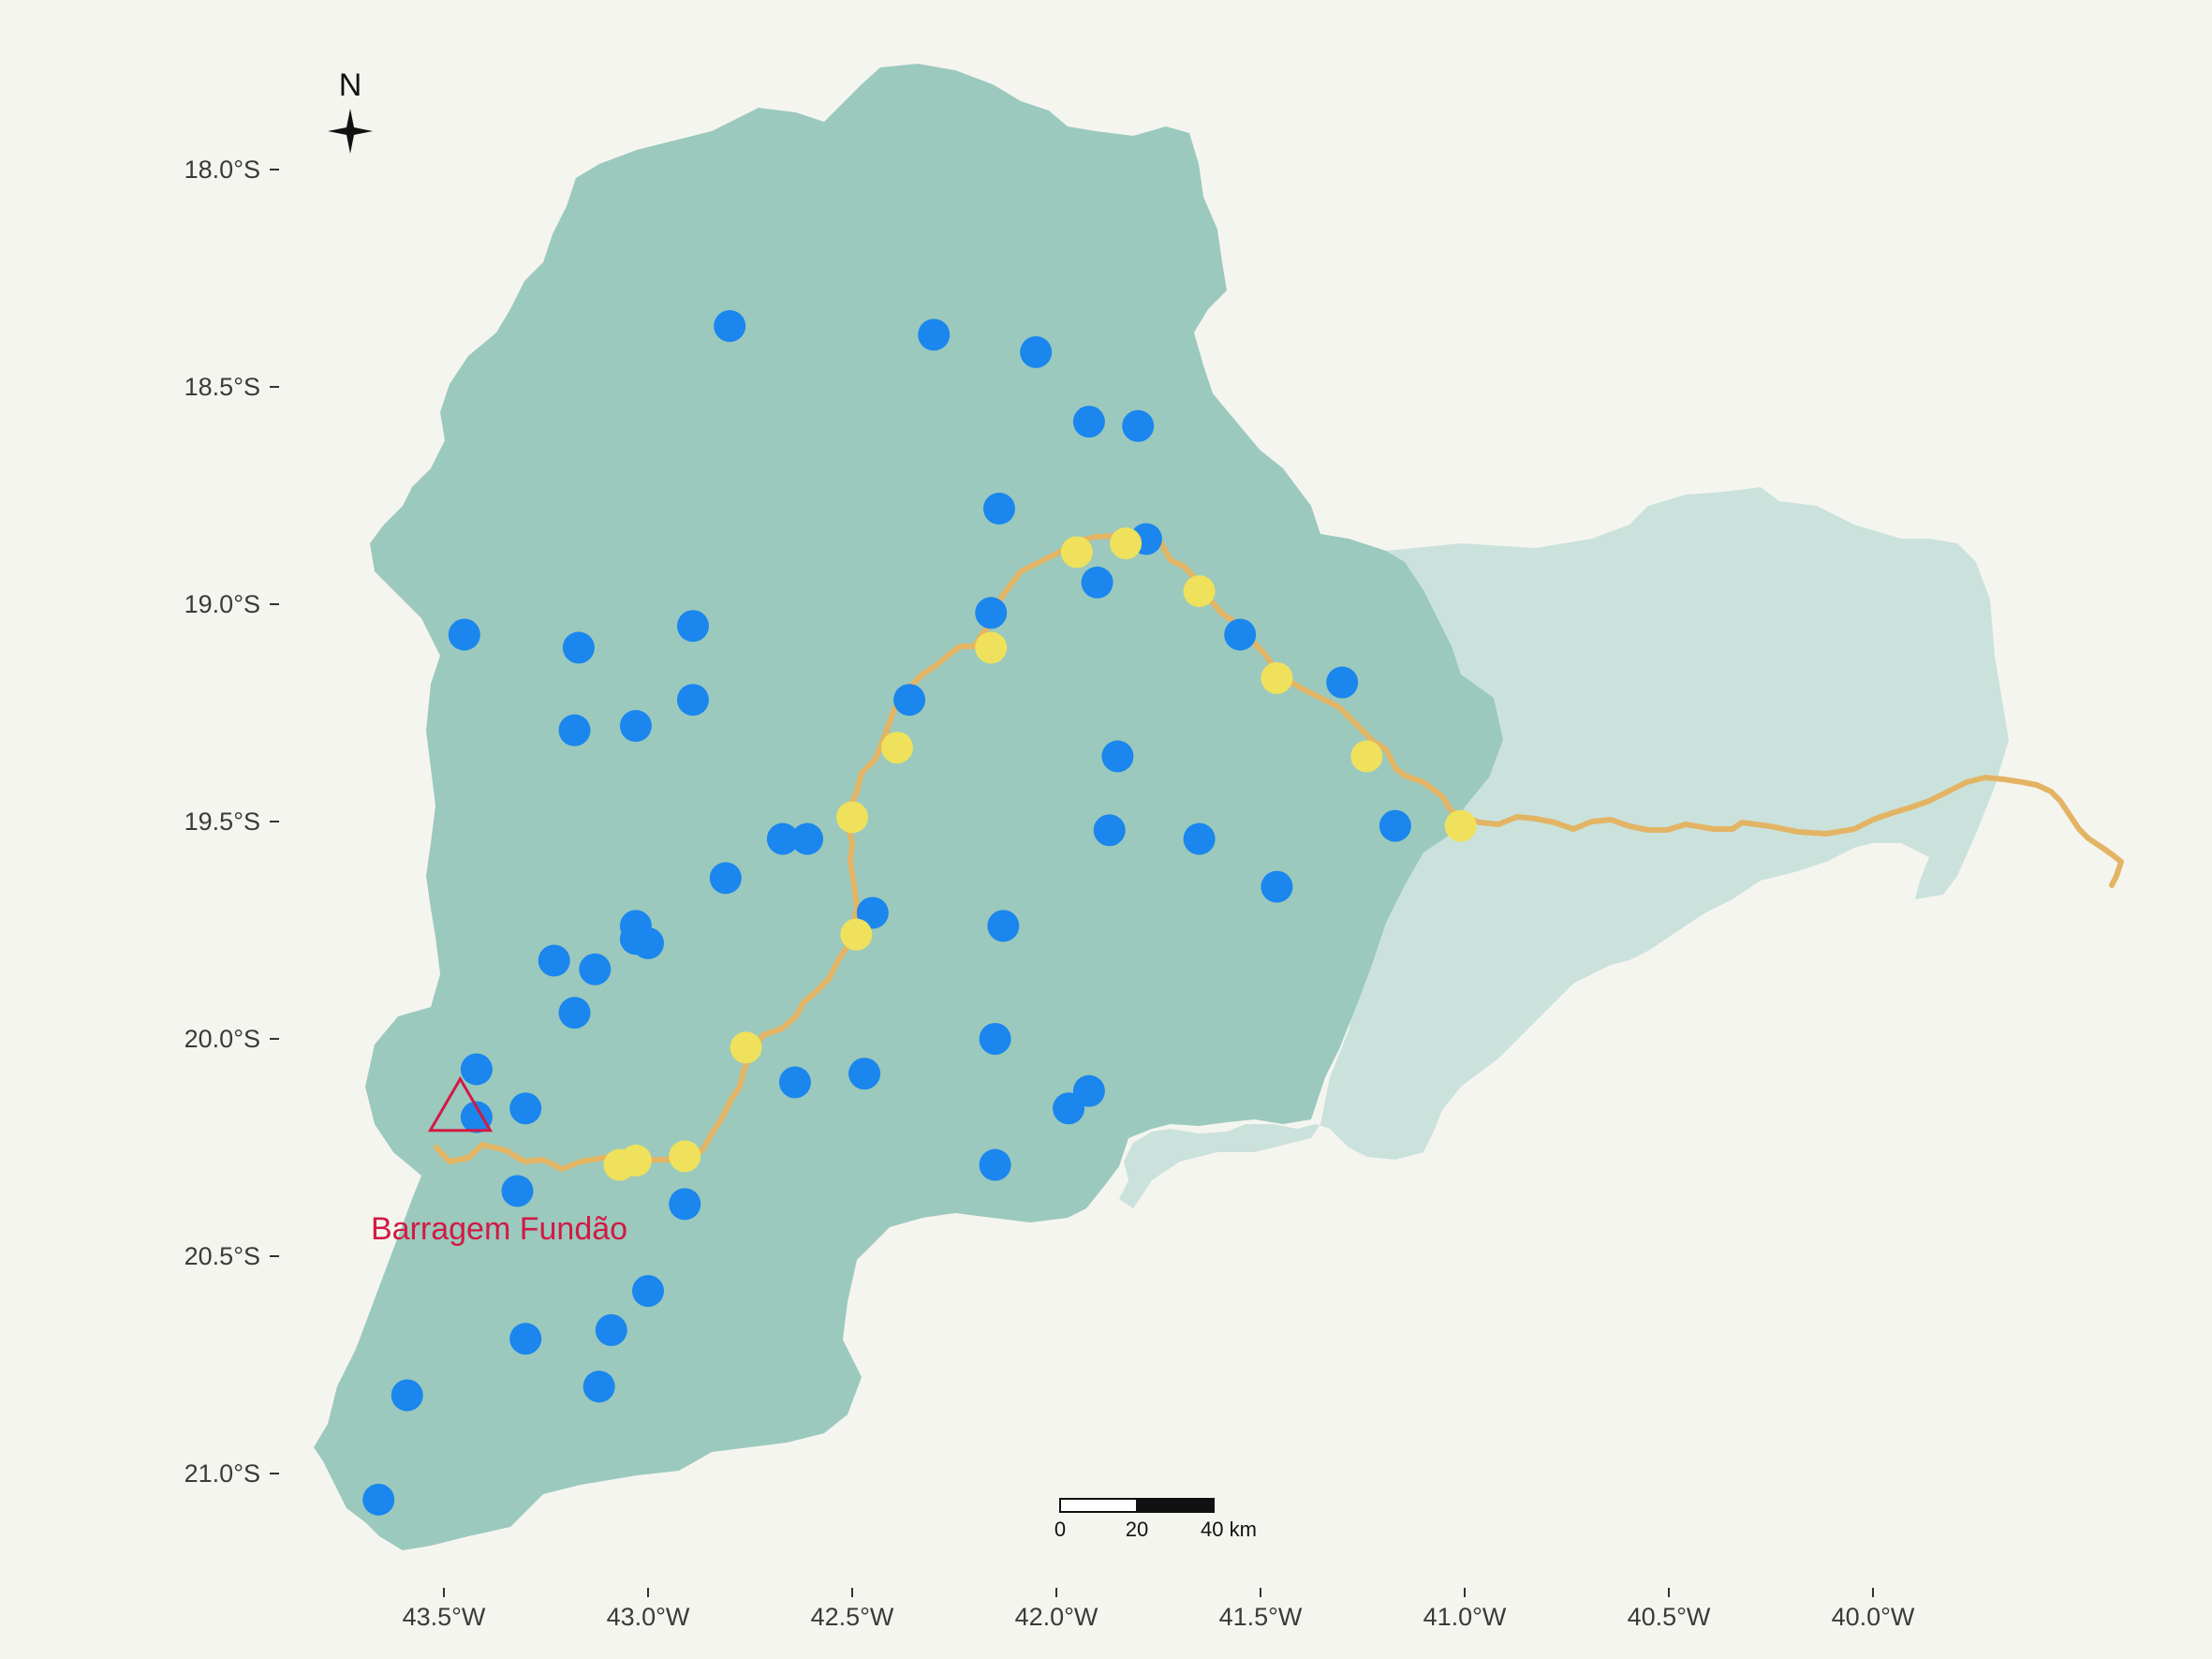 This screenshot has width=2212, height=1659. What do you see at coordinates (222, 1039) in the screenshot?
I see `y-tick-label: 20.0°S` at bounding box center [222, 1039].